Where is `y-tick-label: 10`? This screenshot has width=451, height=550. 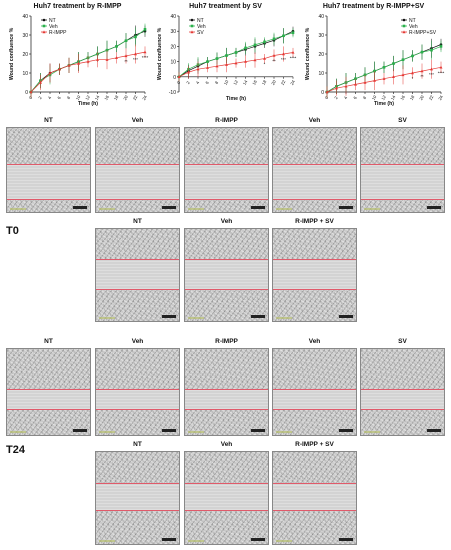
y-tick-label: 10 is located at coordinates (25, 74).